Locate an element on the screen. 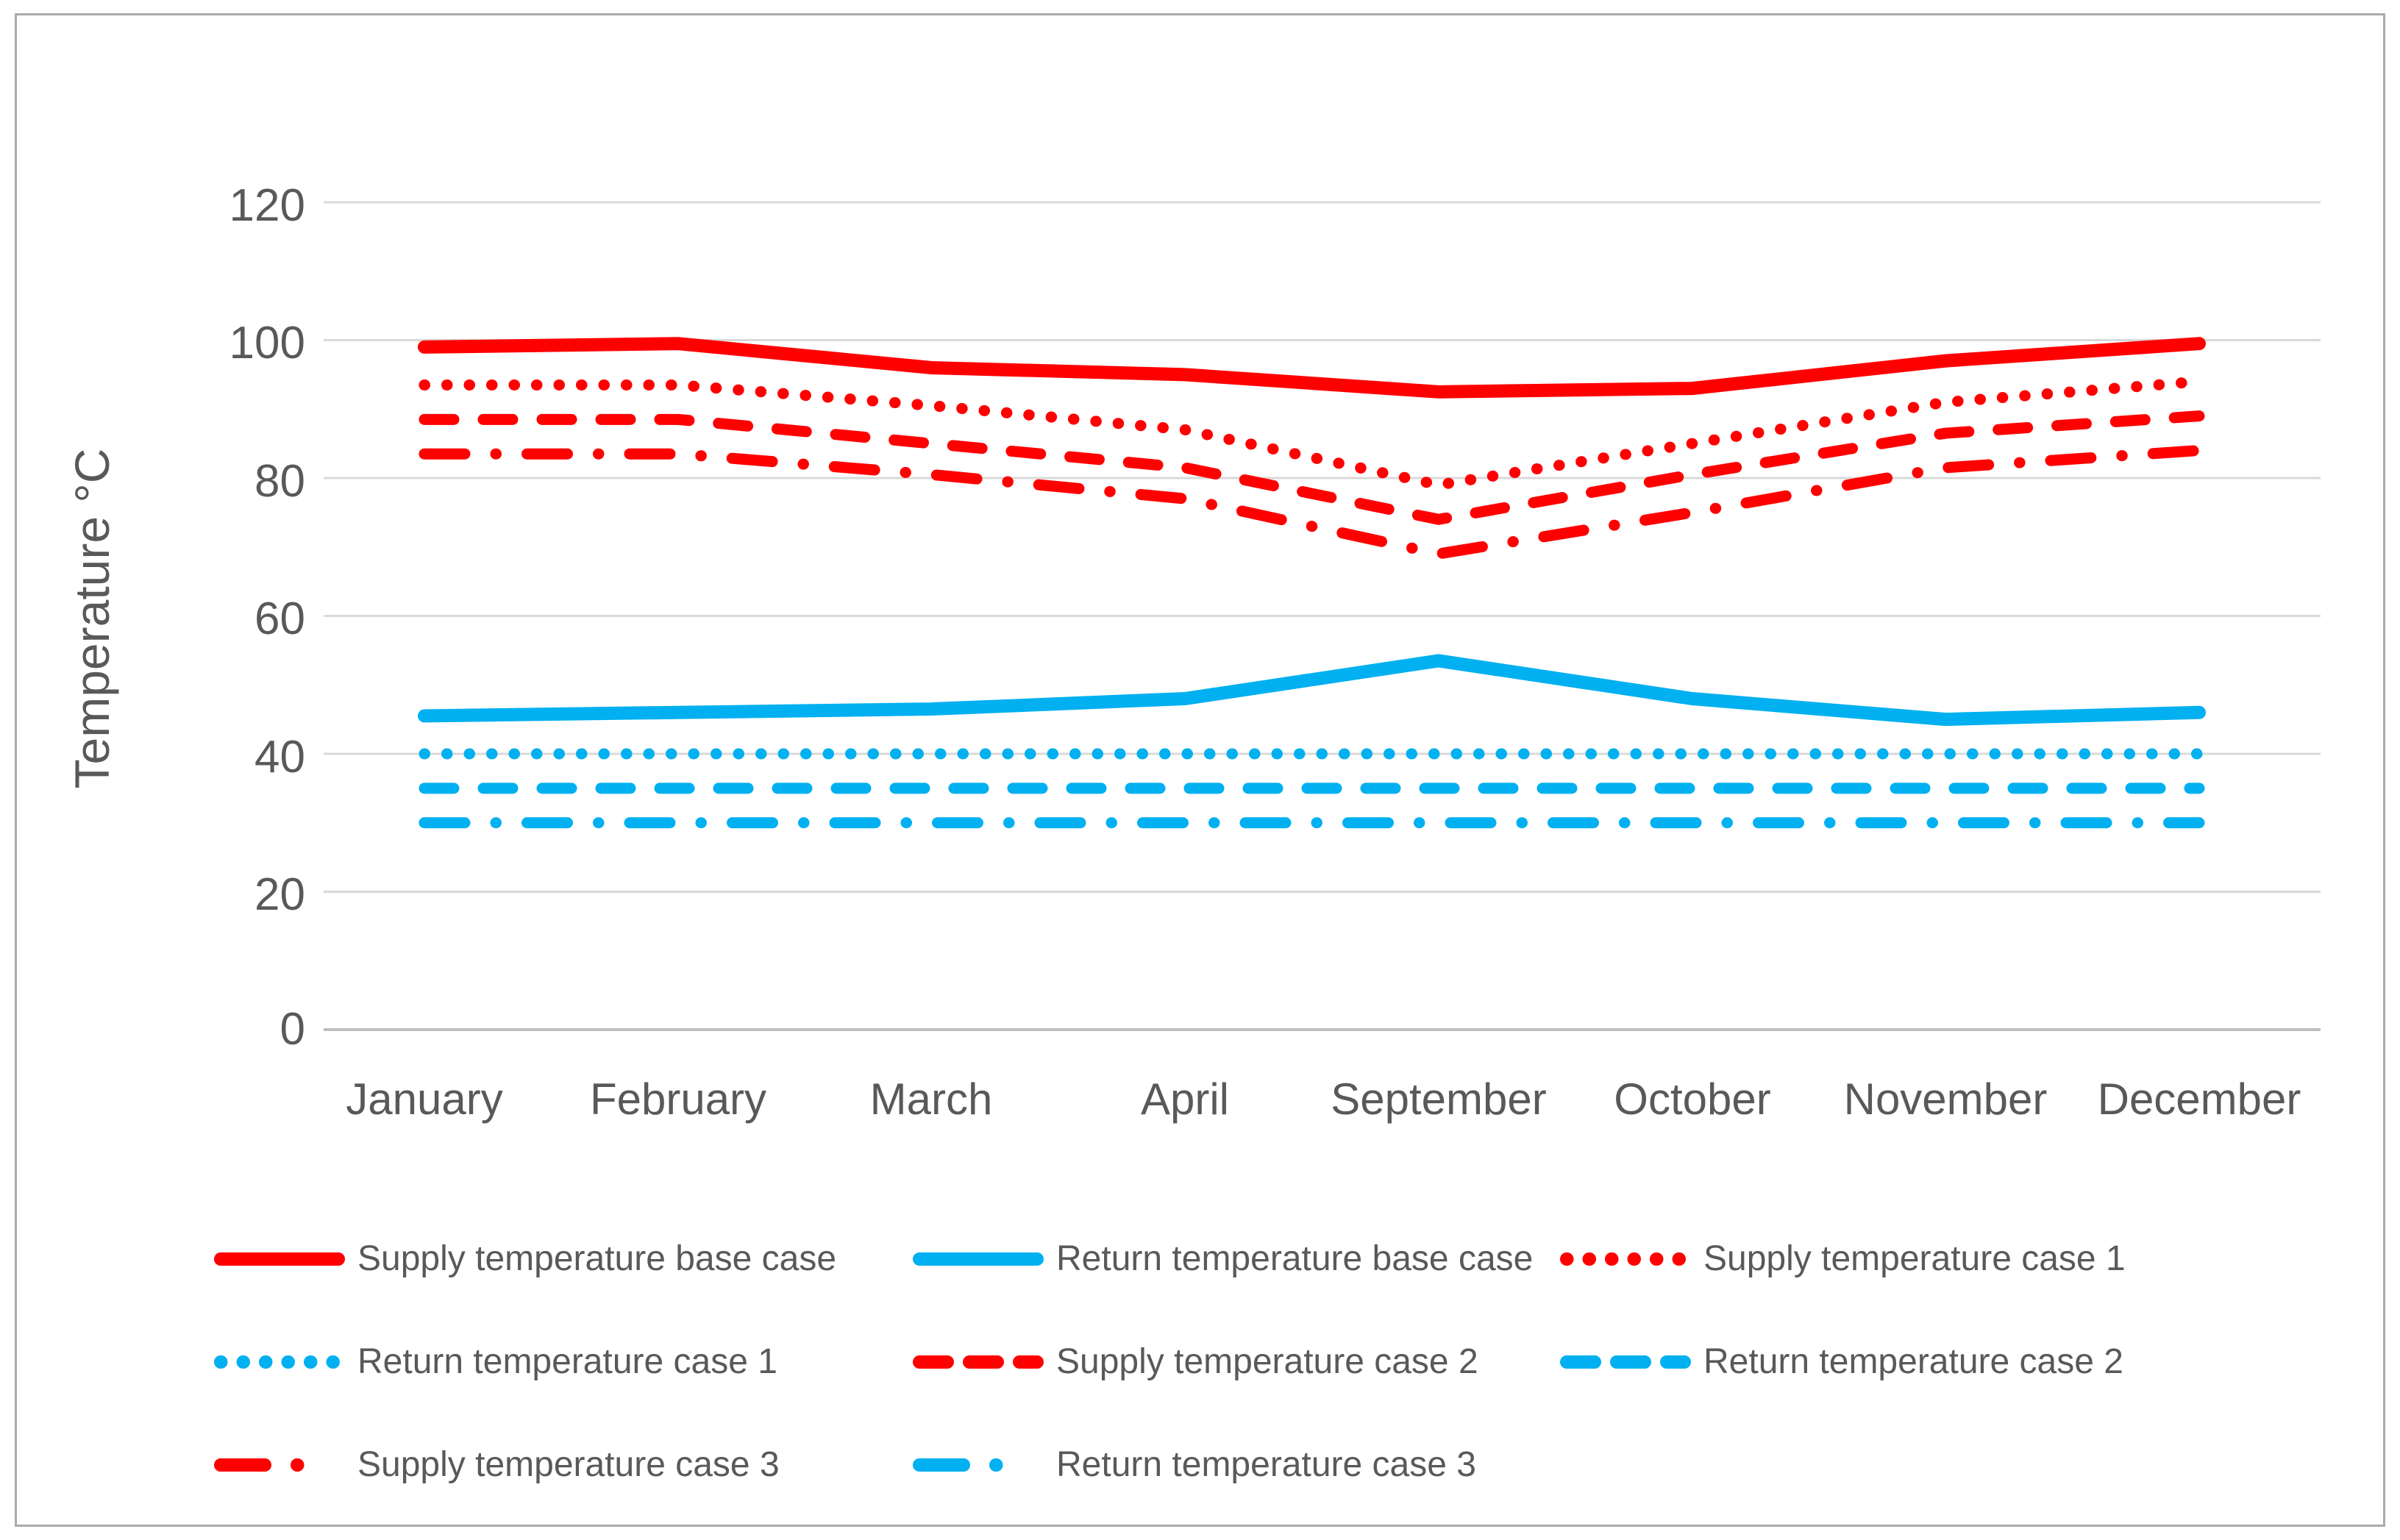  legend-label: Return temperature case 1 is located at coordinates (567, 1361).